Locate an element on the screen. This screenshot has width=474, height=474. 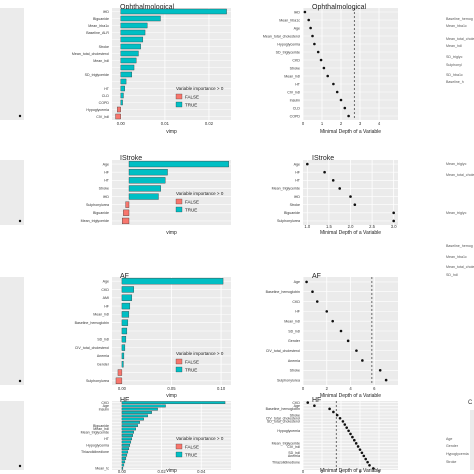
point-stroke is located at coordinates (337, 415).